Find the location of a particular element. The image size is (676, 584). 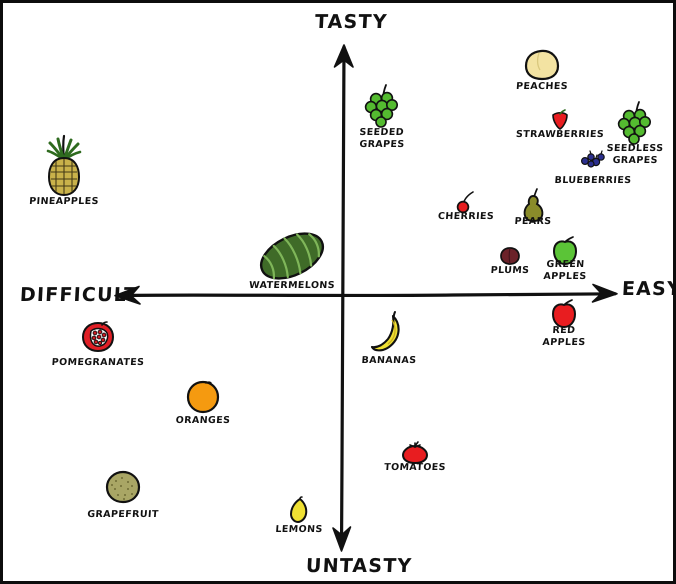

data-point-label-line: CHERRIES is located at coordinates (466, 216).